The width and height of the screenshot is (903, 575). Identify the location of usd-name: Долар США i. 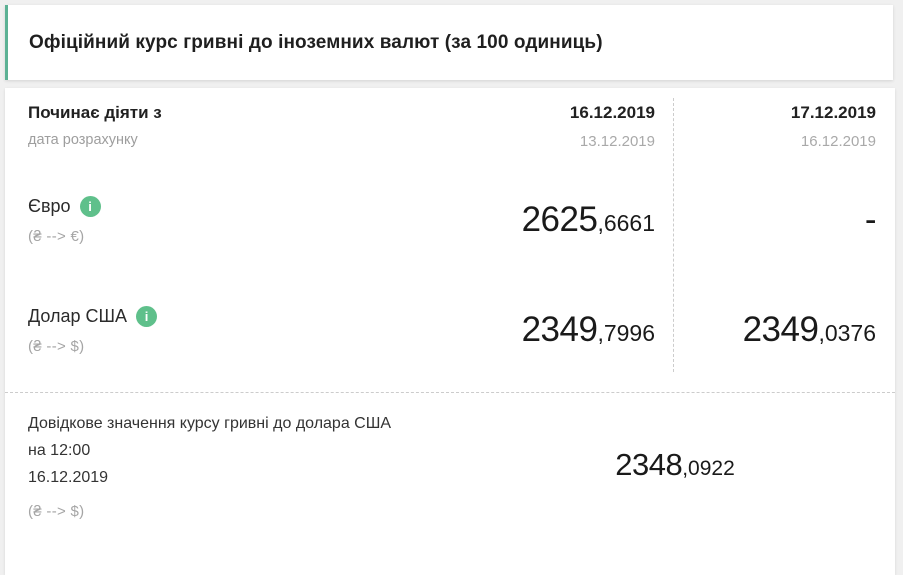
(229, 316).